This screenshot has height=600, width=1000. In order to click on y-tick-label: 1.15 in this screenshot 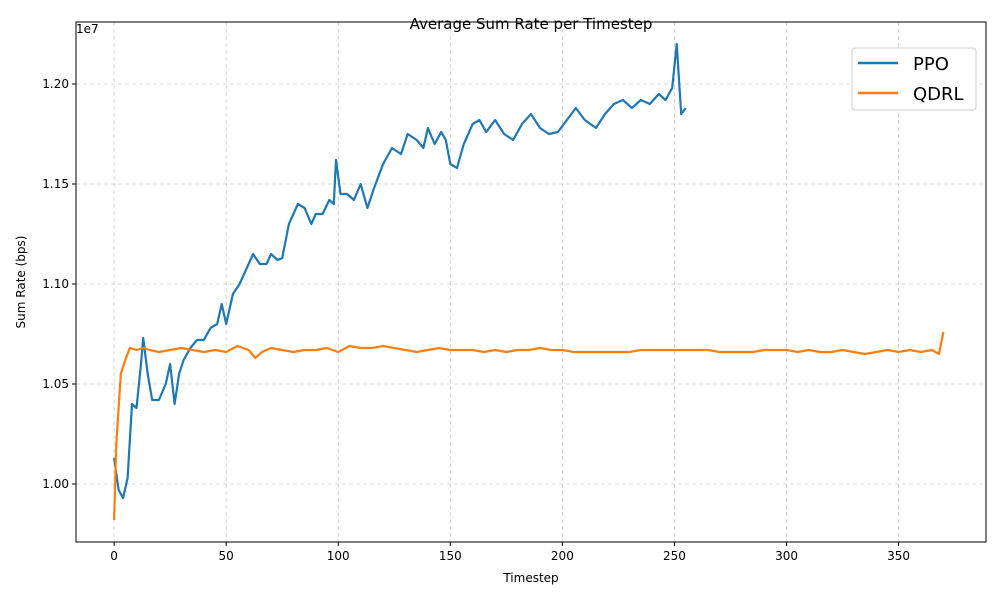, I will do `click(55, 184)`.